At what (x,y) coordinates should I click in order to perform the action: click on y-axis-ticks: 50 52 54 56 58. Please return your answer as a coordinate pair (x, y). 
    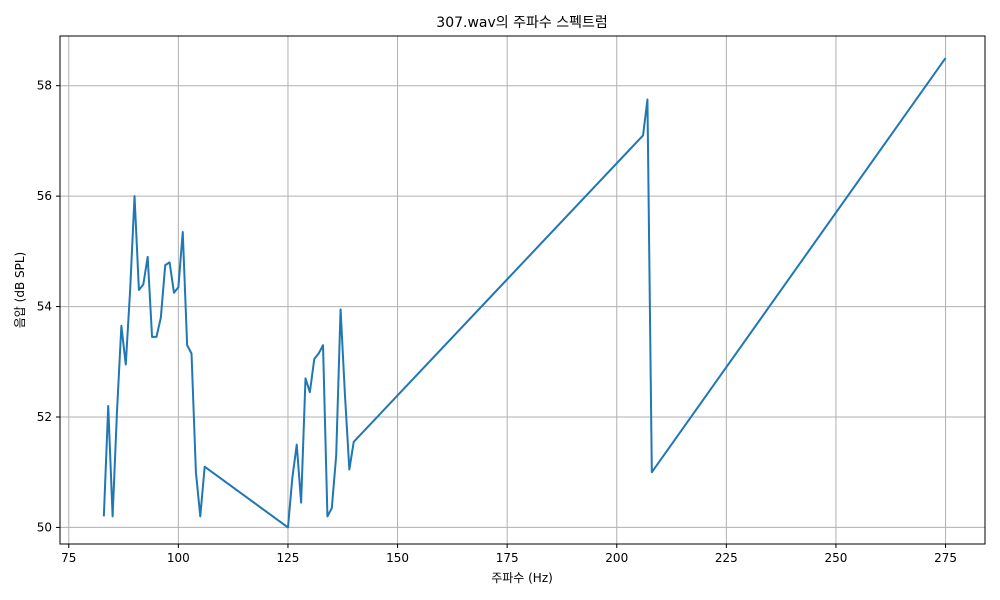
    Looking at the image, I should click on (48, 306).